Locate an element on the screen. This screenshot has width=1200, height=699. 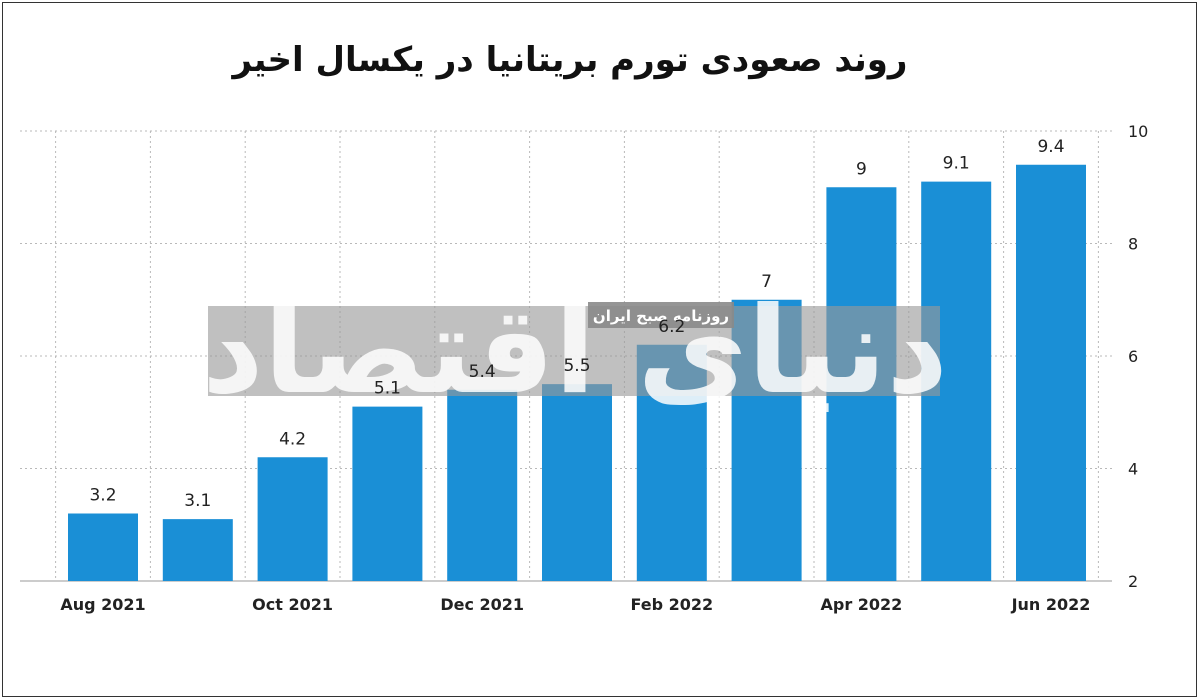
y-tick-label: 2 is located at coordinates (1133, 581).